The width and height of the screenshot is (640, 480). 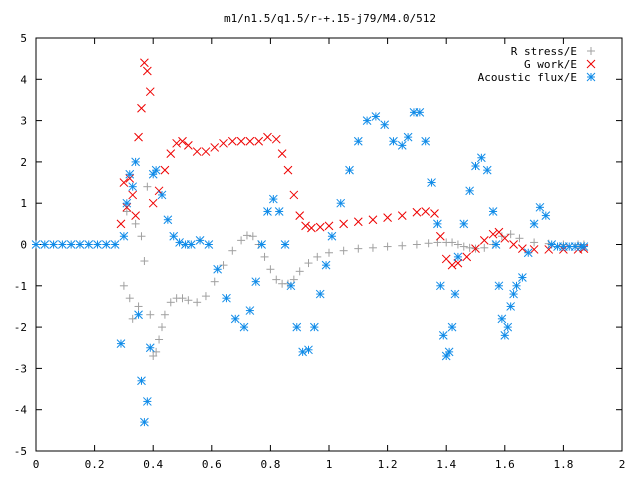 What do you see at coordinates (153, 464) in the screenshot?
I see `x-tick-label: 0.4` at bounding box center [153, 464].